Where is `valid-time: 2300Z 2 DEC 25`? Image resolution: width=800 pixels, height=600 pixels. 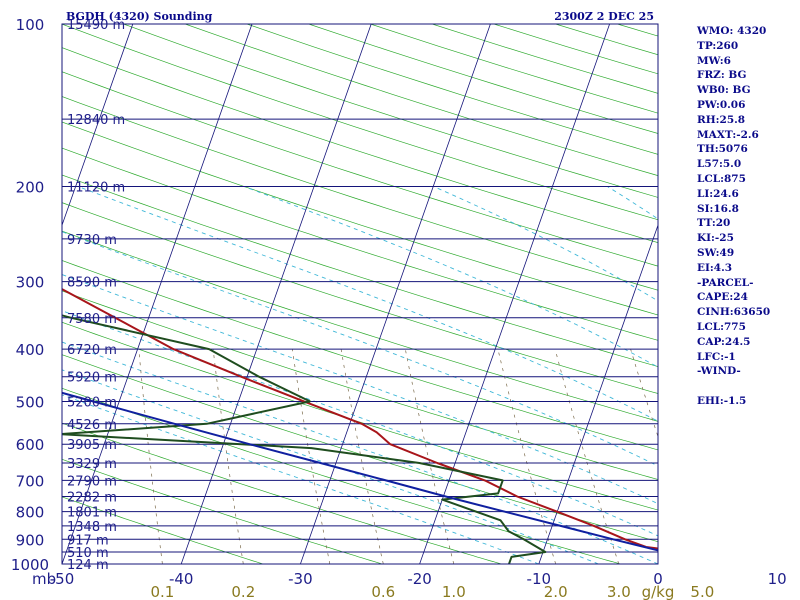
valid-time: 2300Z 2 DEC 25 is located at coordinates (604, 16).